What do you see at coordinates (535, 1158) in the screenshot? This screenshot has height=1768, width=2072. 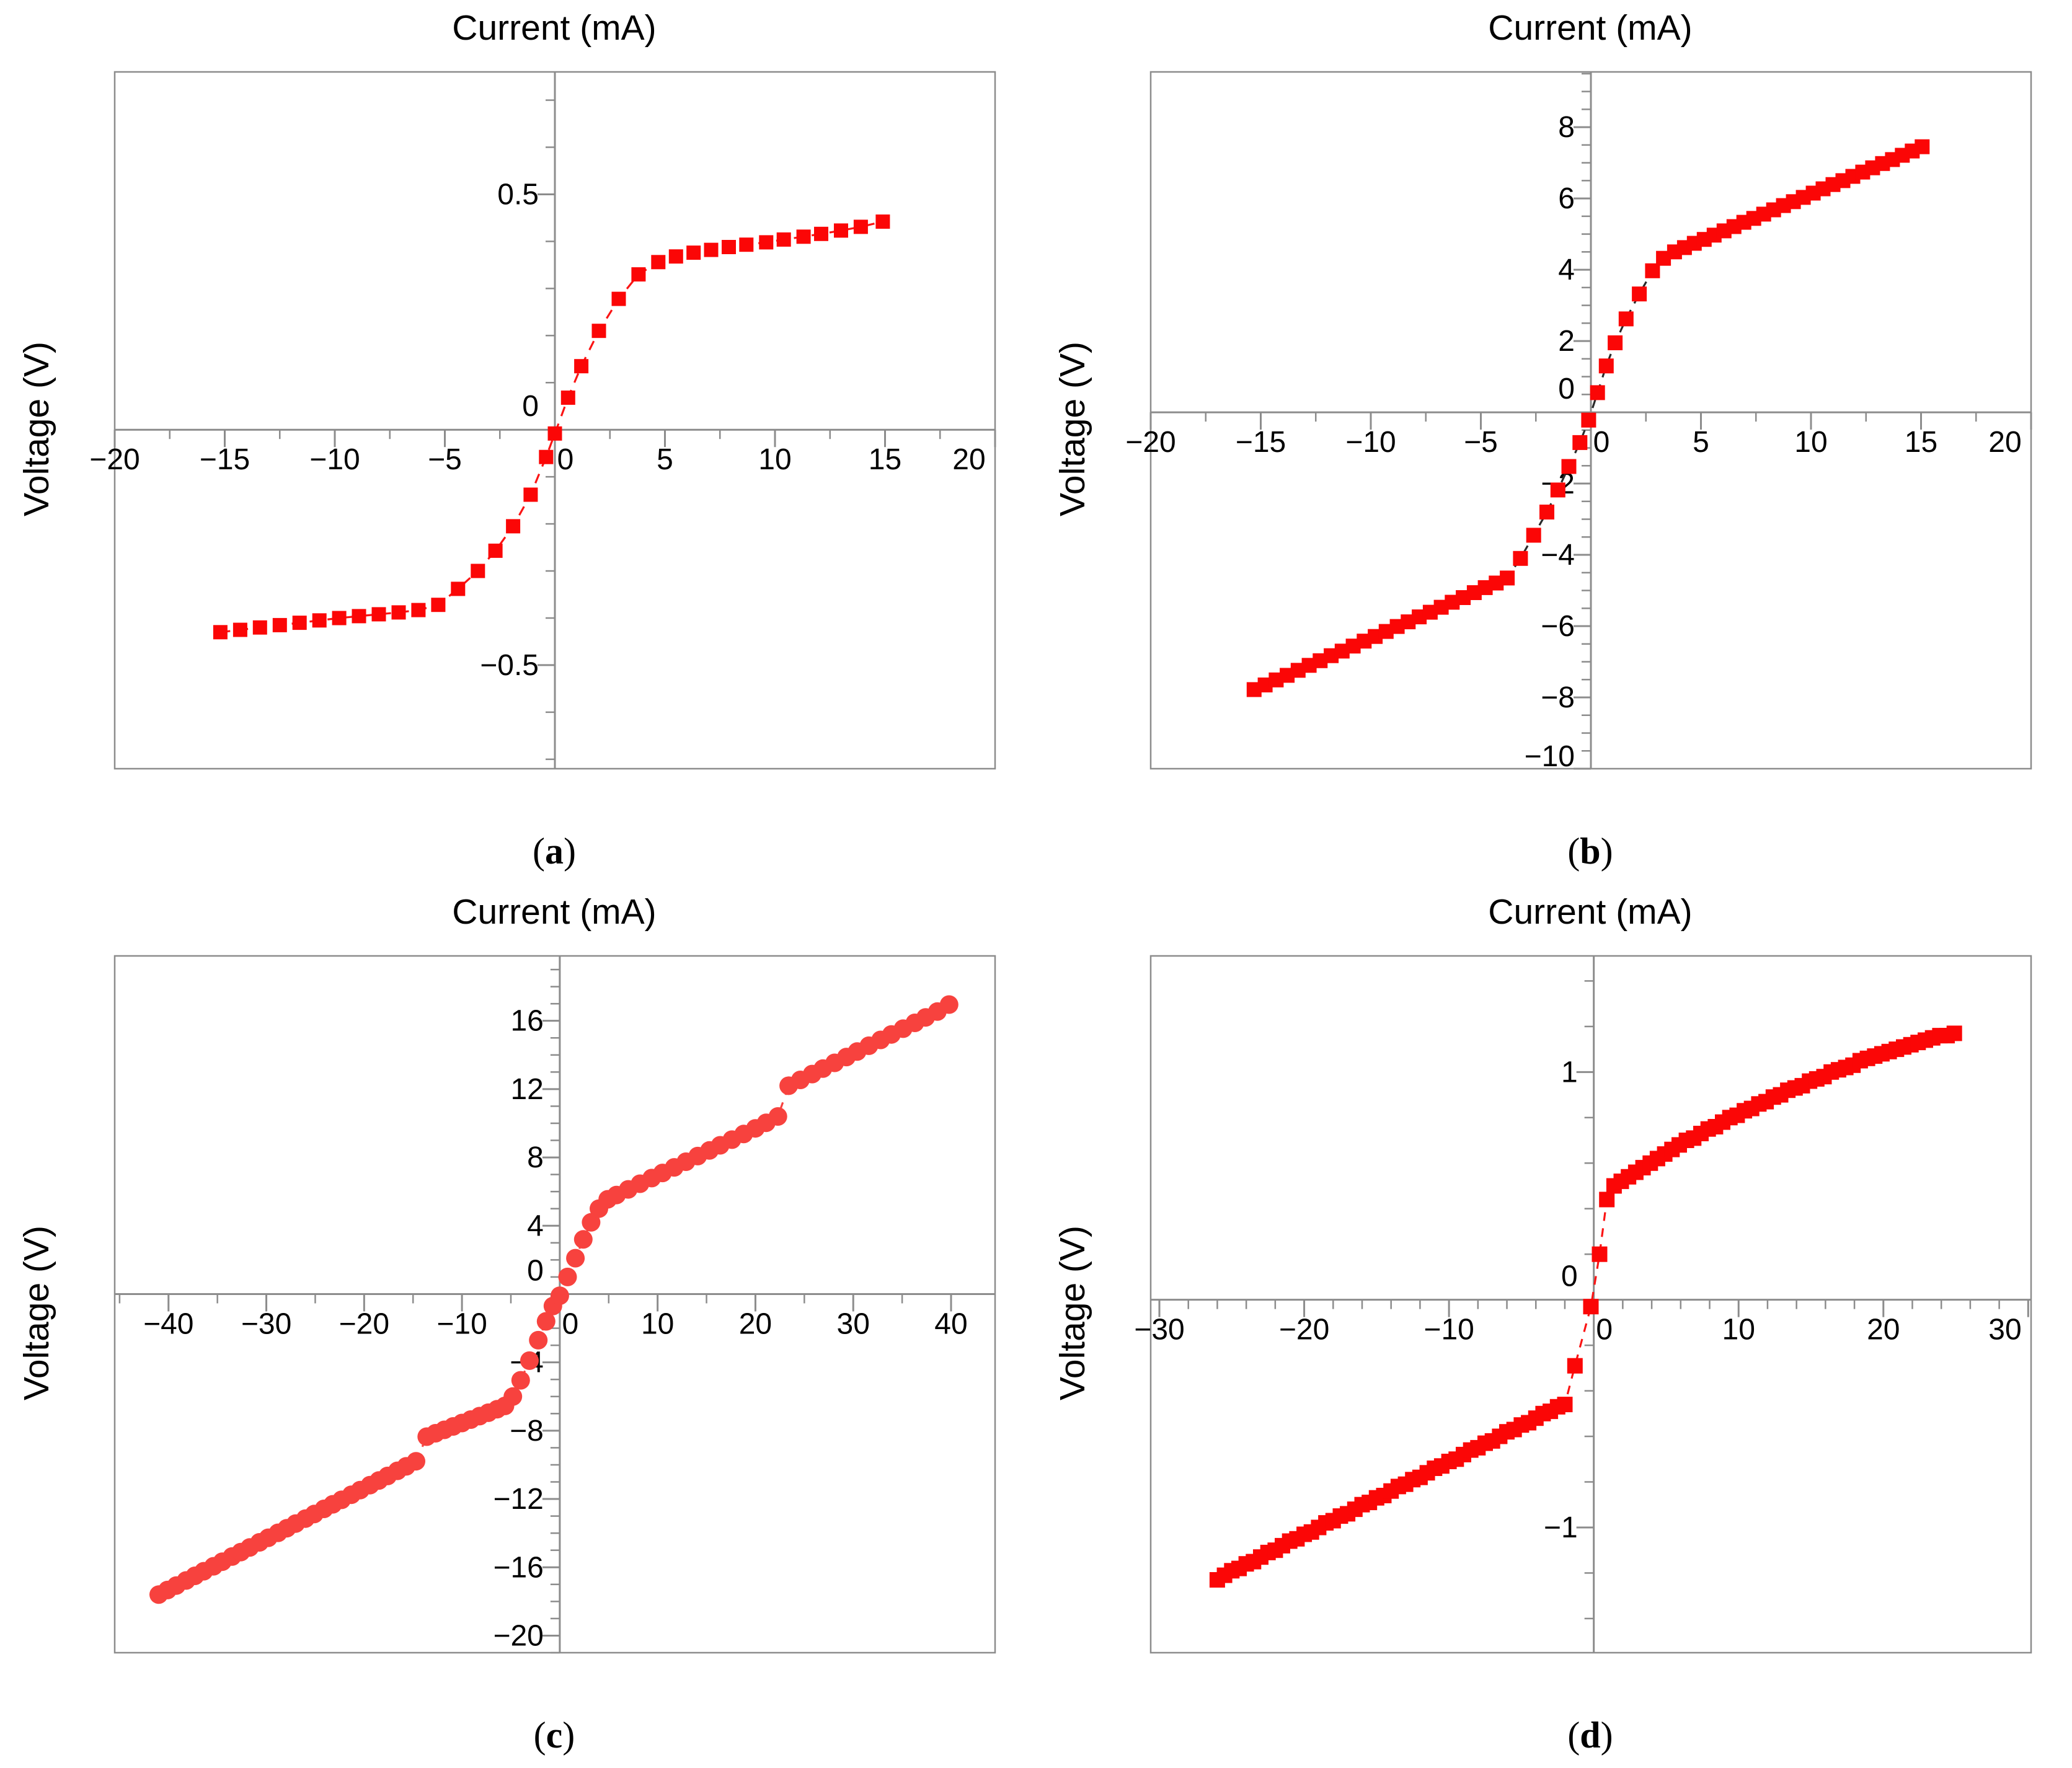 I see `y-tick-label: 8` at bounding box center [535, 1158].